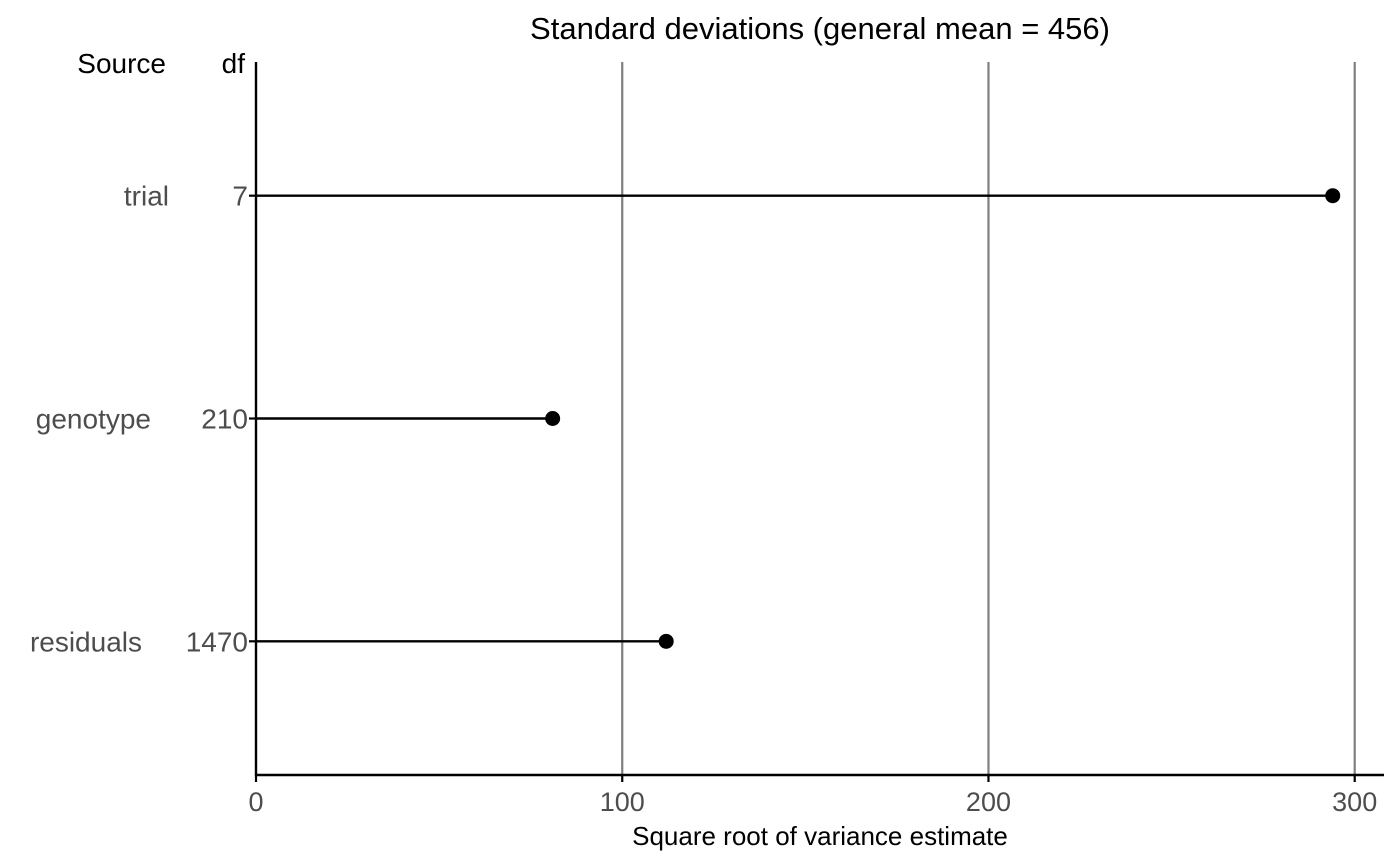  Describe the element at coordinates (146, 196) in the screenshot. I see `category-label-trial: trial` at that location.